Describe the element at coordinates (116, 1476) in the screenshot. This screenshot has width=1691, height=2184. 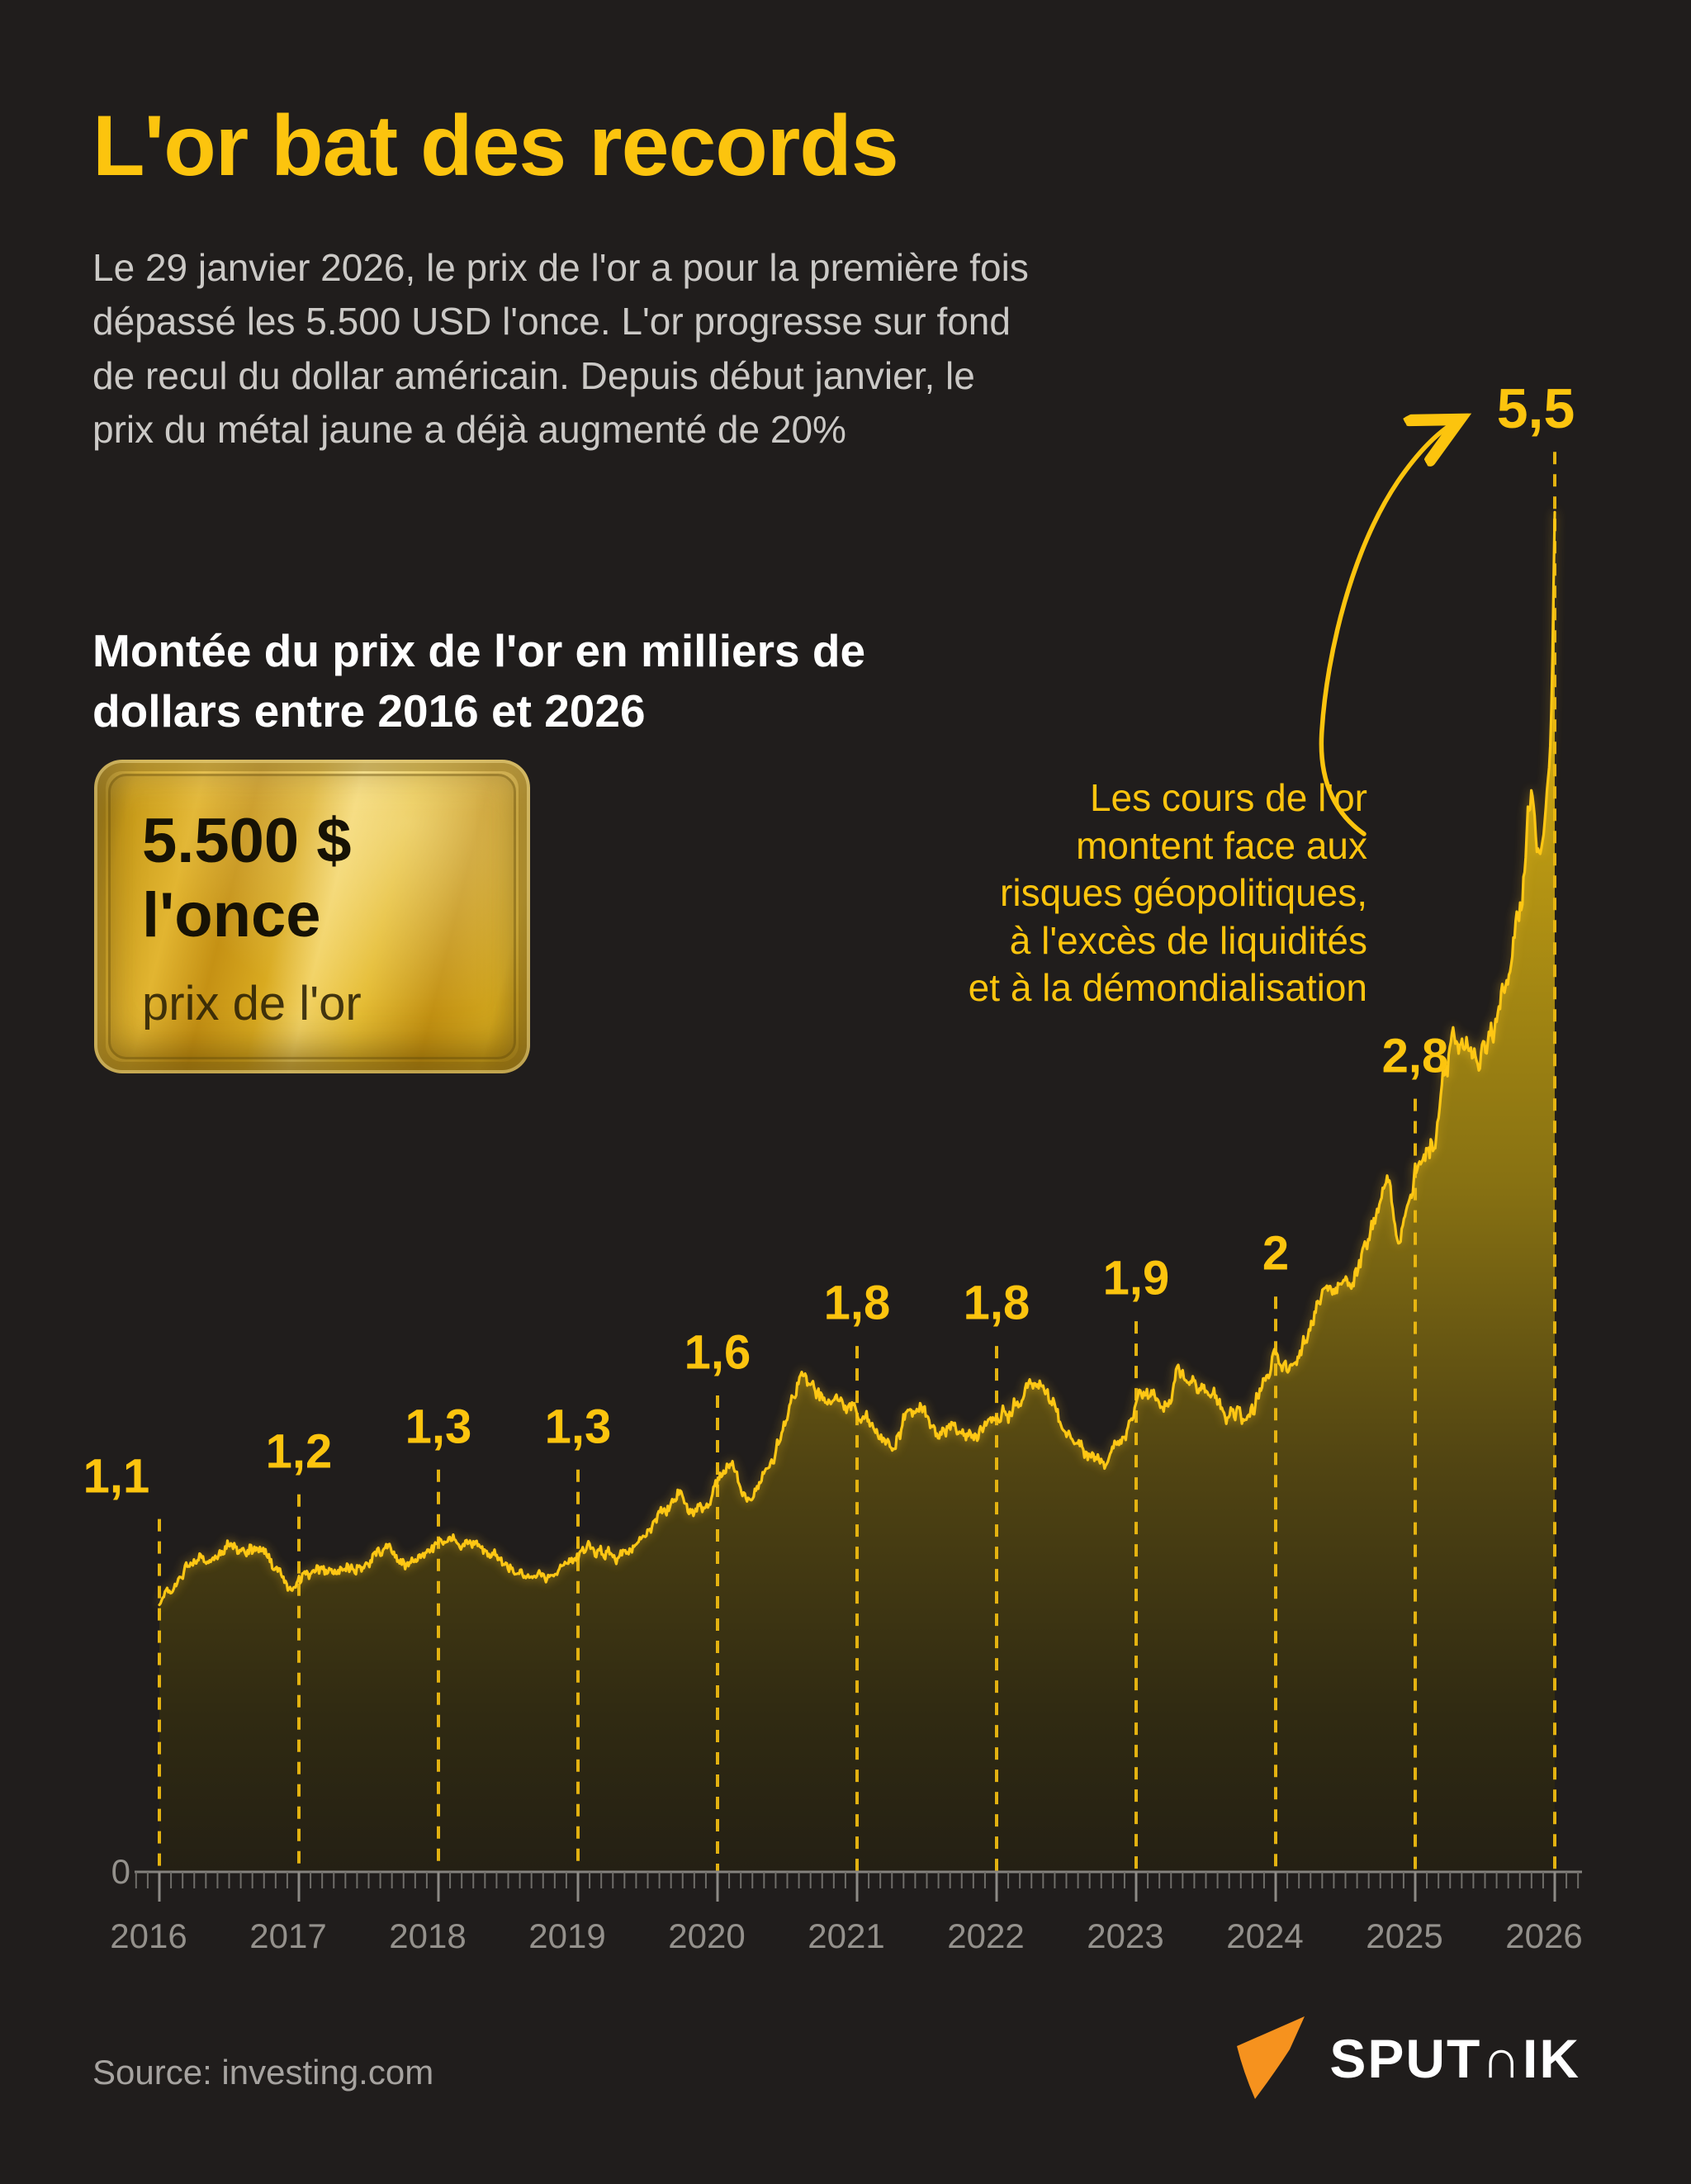
I see `value-label-2016: 1,1` at that location.